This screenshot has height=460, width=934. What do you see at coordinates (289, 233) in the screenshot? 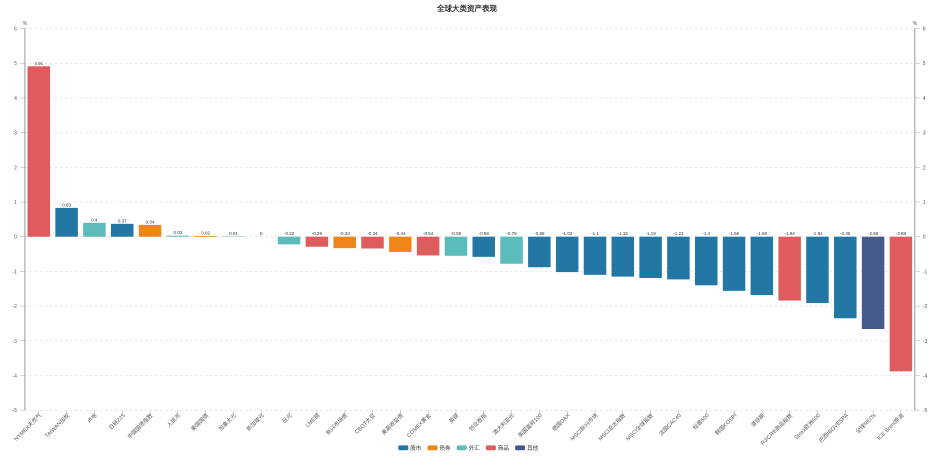
I see `svg-text: -0.22` at bounding box center [289, 233].